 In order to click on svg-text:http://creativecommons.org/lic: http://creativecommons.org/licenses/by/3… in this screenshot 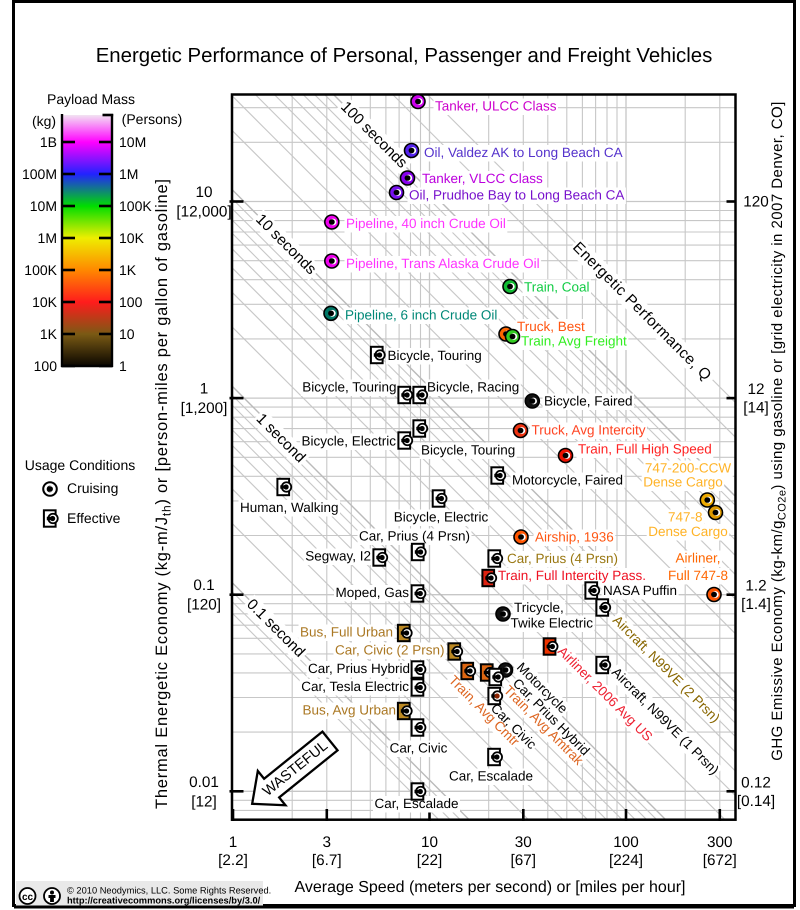, I will do `click(164, 901)`.